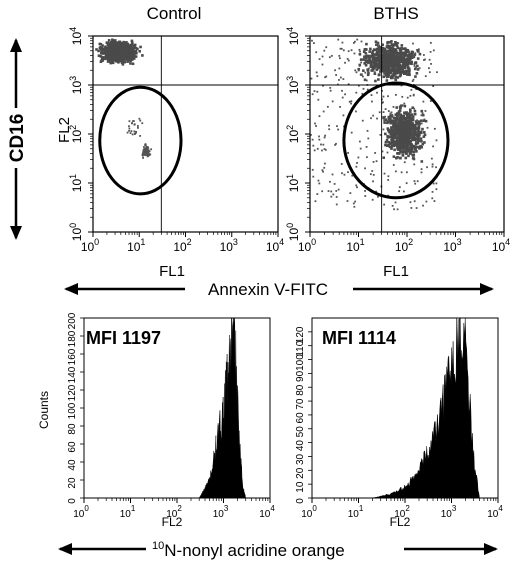 The width and height of the screenshot is (520, 566). What do you see at coordinates (128, 512) in the screenshot?
I see `x-tick-label: 10¹` at bounding box center [128, 512].